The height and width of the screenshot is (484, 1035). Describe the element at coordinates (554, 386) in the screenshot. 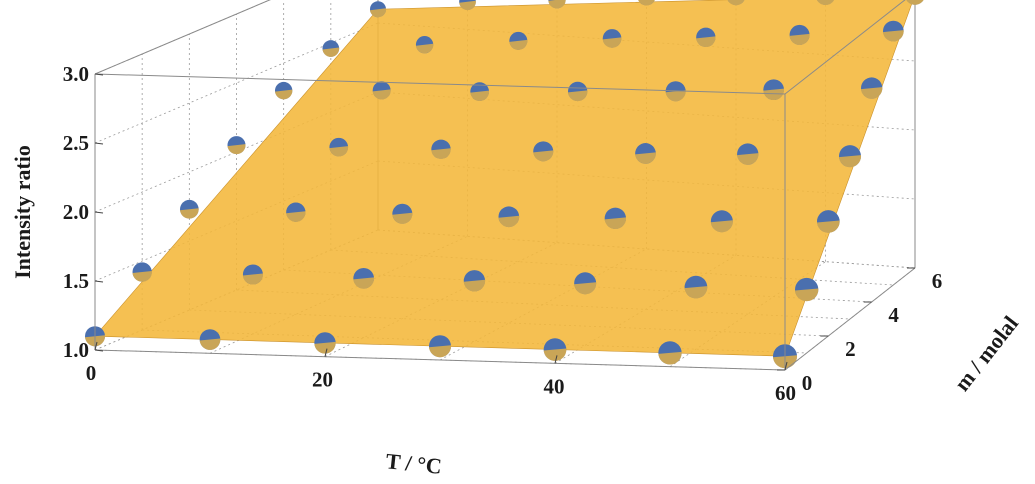

I see `x-tick-label: 40` at that location.